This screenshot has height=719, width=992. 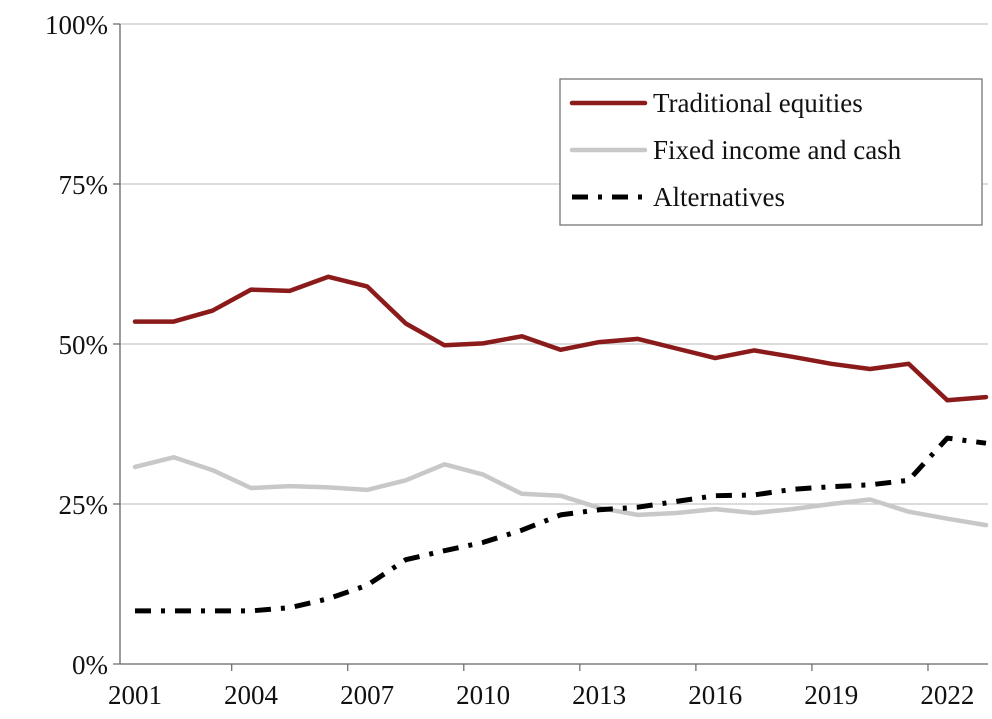 What do you see at coordinates (719, 197) in the screenshot?
I see `legend-label: Alternatives` at bounding box center [719, 197].